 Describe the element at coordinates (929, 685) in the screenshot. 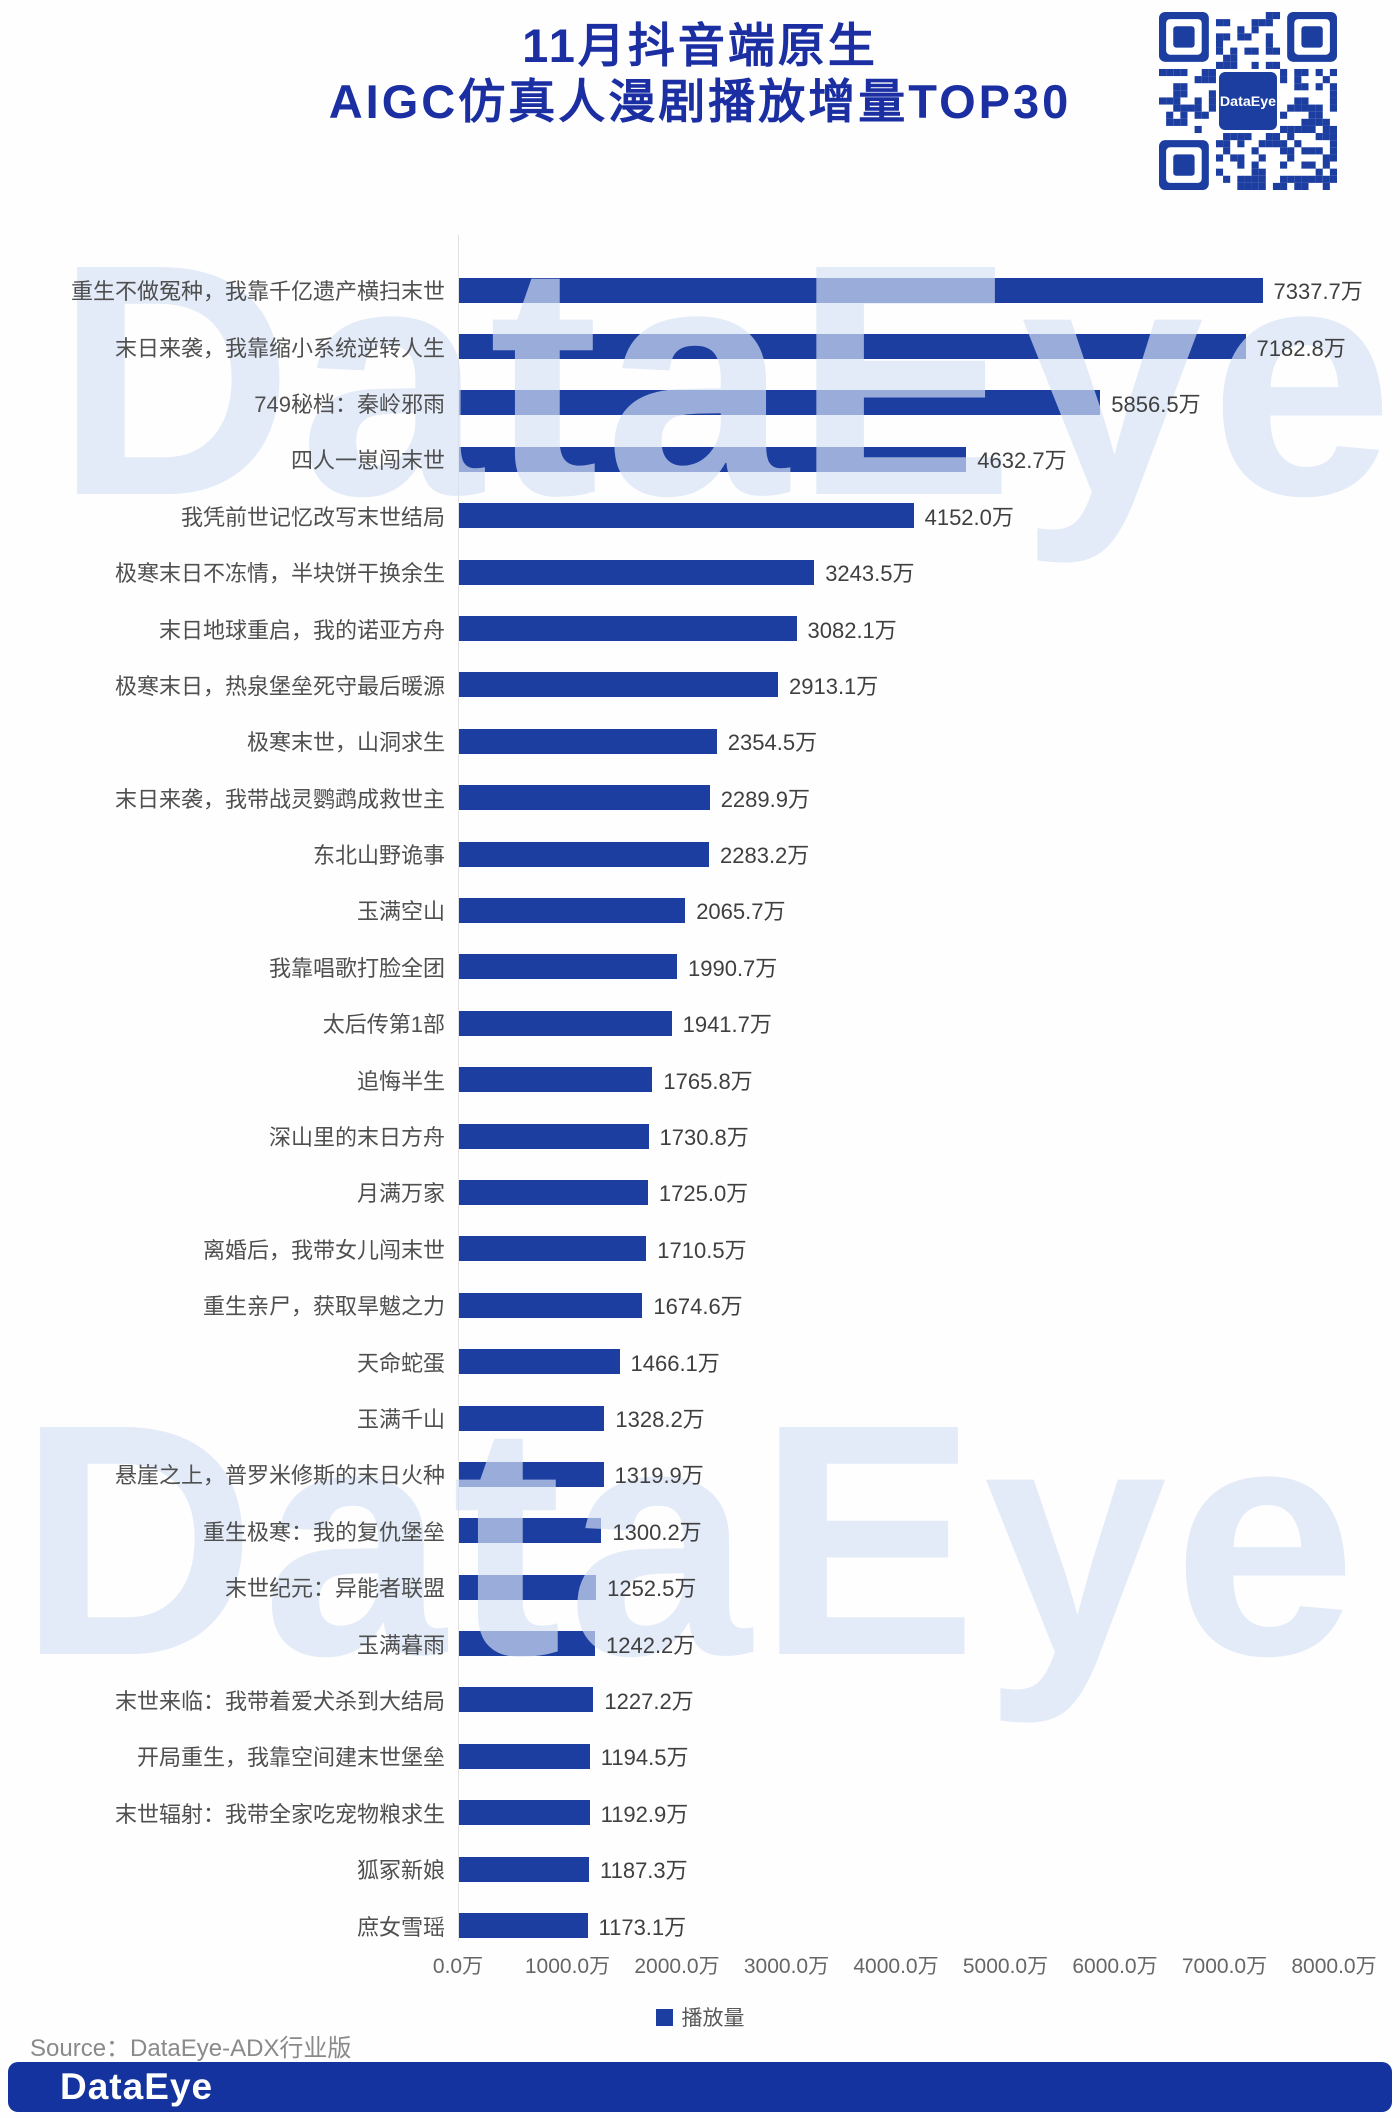

I see `bar-track: 2913.1万` at that location.